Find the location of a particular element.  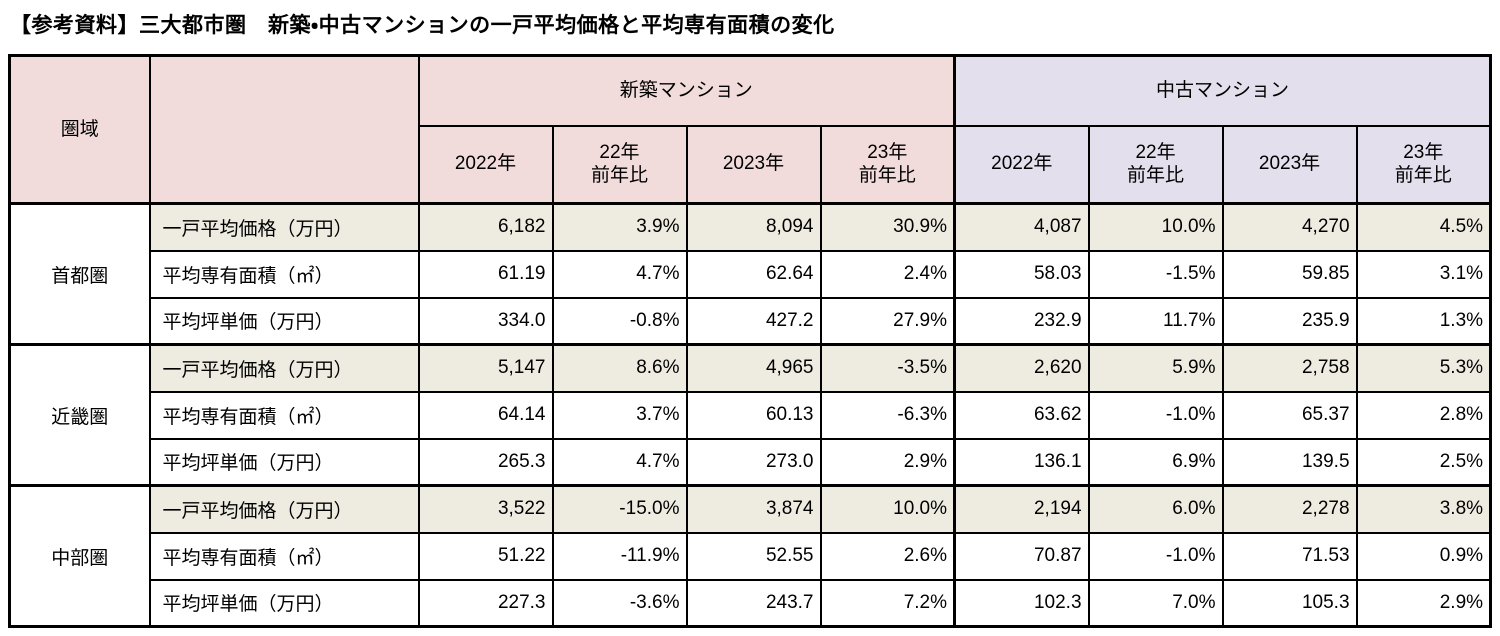

group-header-new: 新築マンション is located at coordinates (686, 90).